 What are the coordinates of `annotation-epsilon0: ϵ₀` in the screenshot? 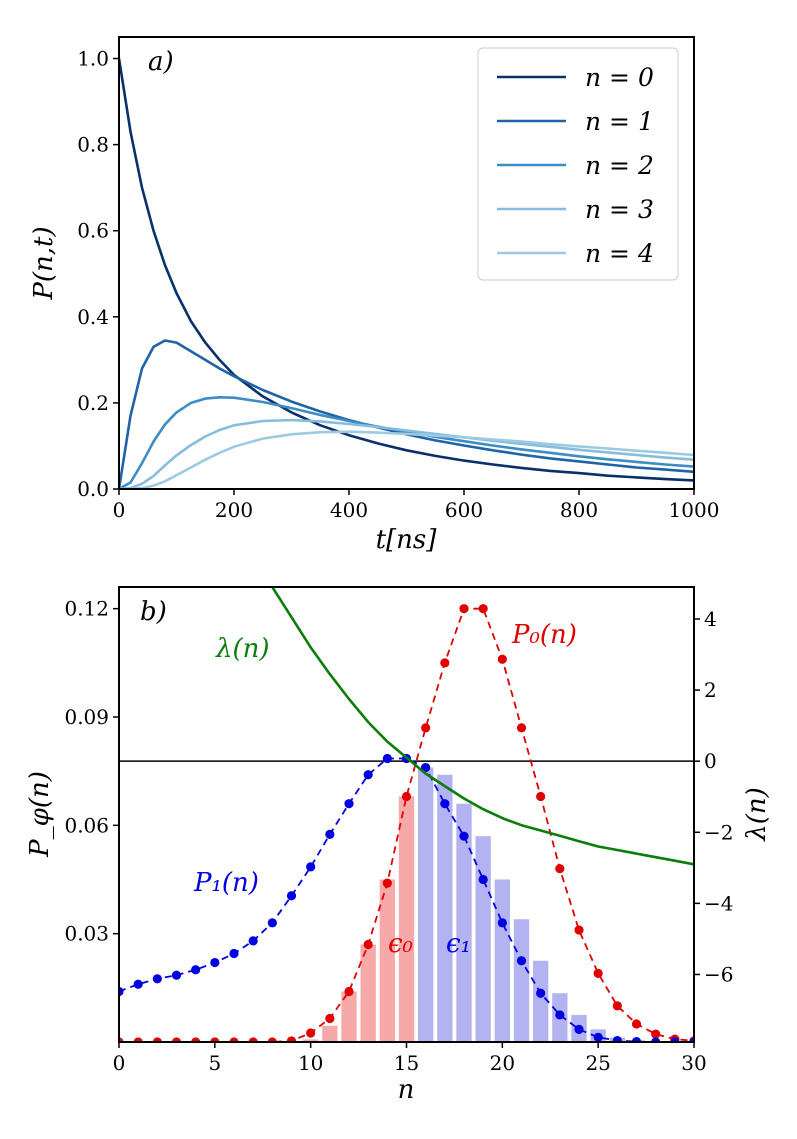 It's located at (401, 944).